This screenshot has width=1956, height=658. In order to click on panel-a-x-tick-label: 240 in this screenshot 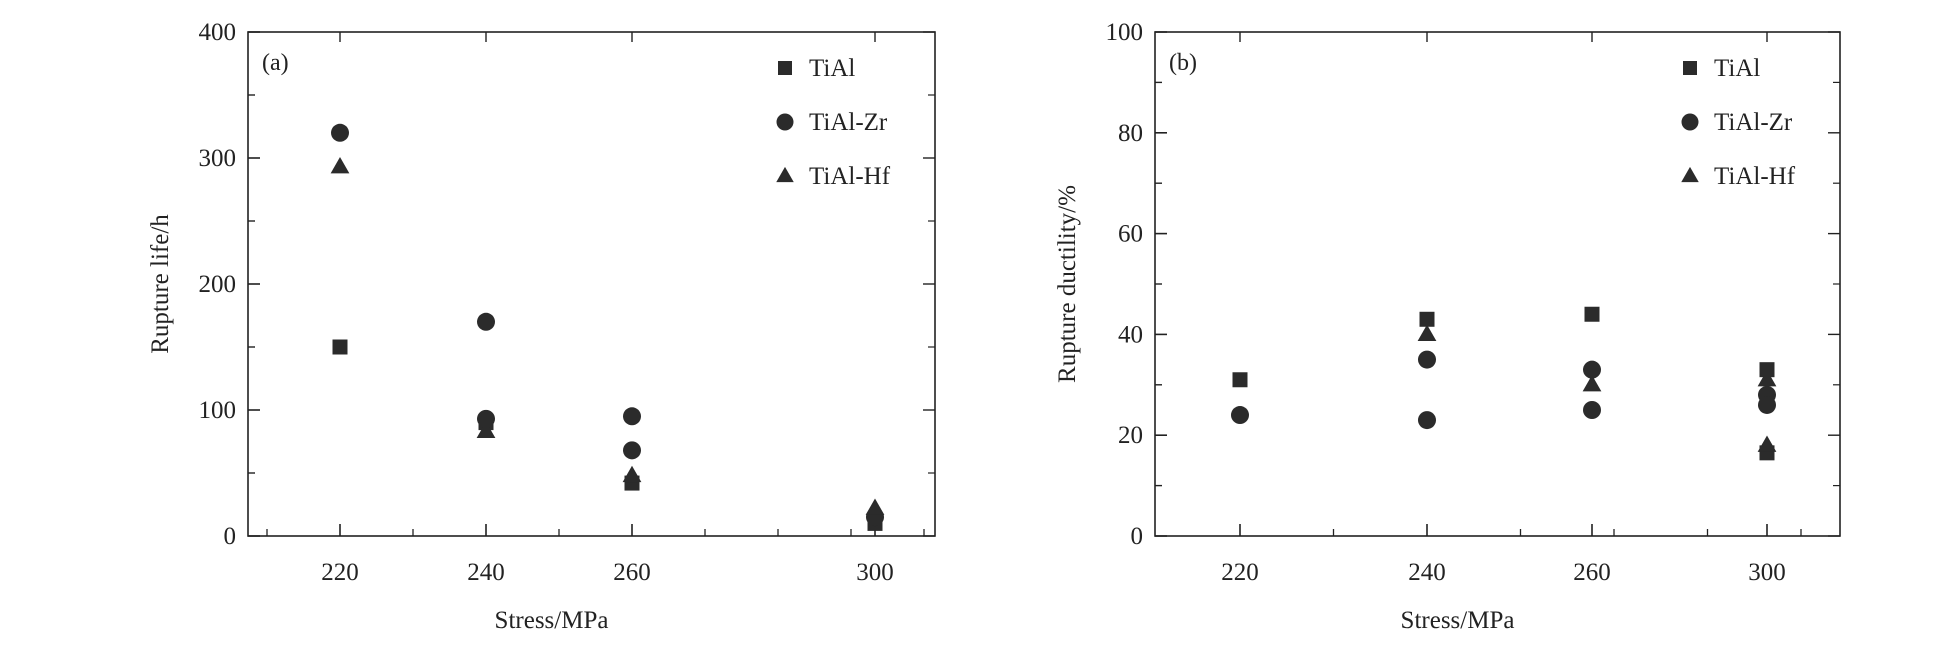, I will do `click(486, 572)`.